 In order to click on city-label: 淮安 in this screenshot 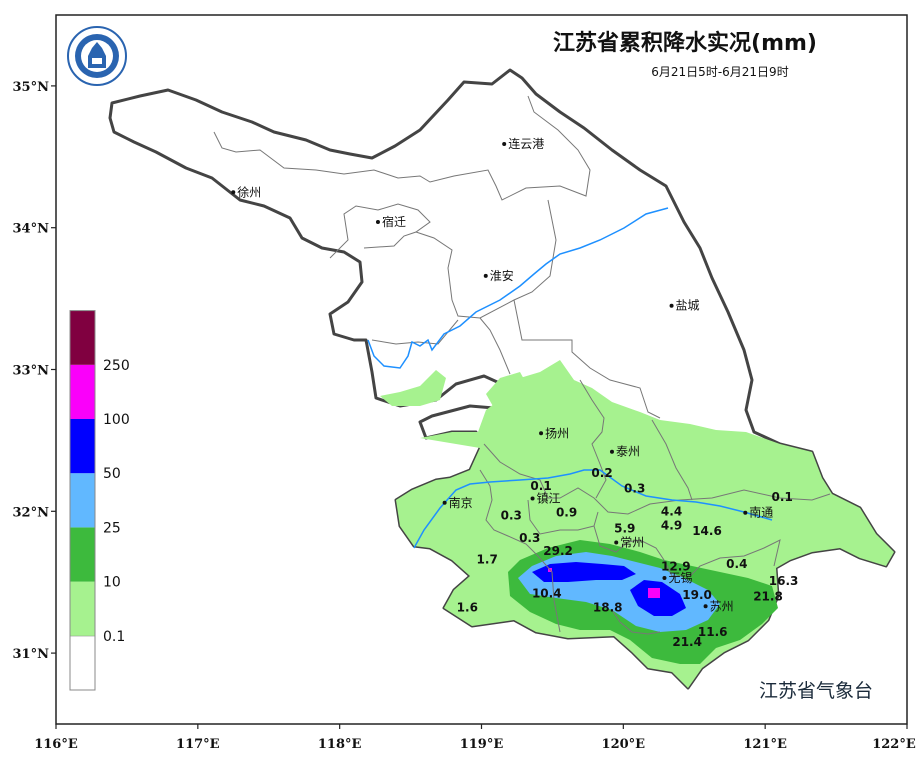, I will do `click(502, 275)`.